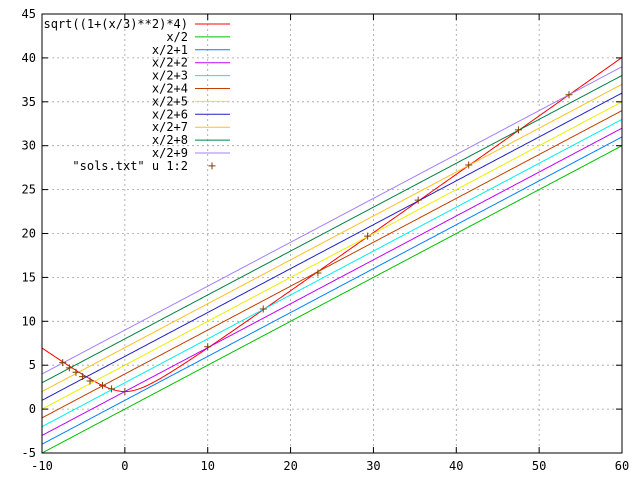 The image size is (640, 480). What do you see at coordinates (116, 24) in the screenshot?
I see `legend-label: sqrt((1+(x/3)**2)*4)` at bounding box center [116, 24].